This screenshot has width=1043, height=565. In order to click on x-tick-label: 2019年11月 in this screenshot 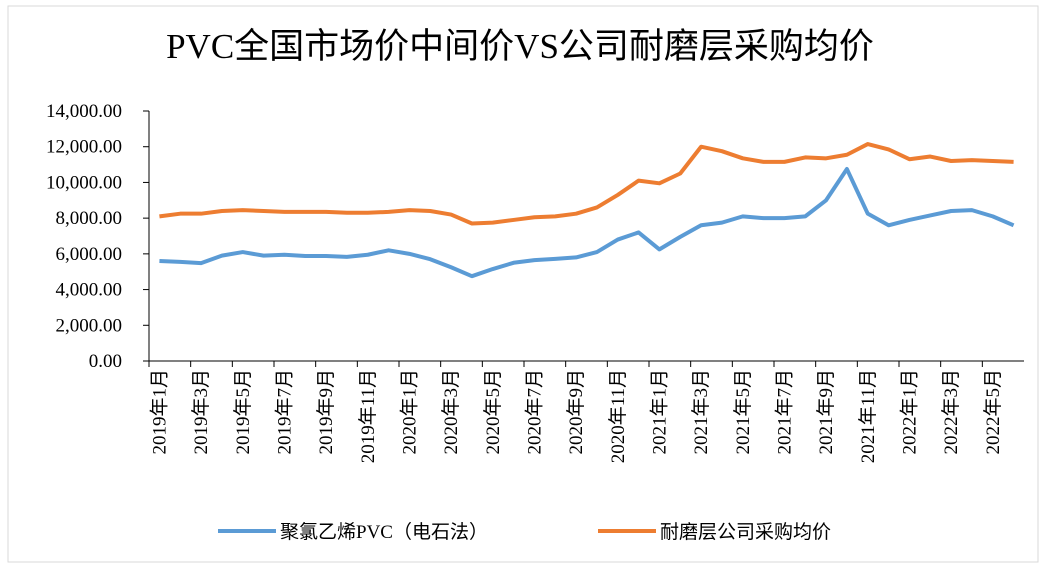, I will do `click(368, 416)`.